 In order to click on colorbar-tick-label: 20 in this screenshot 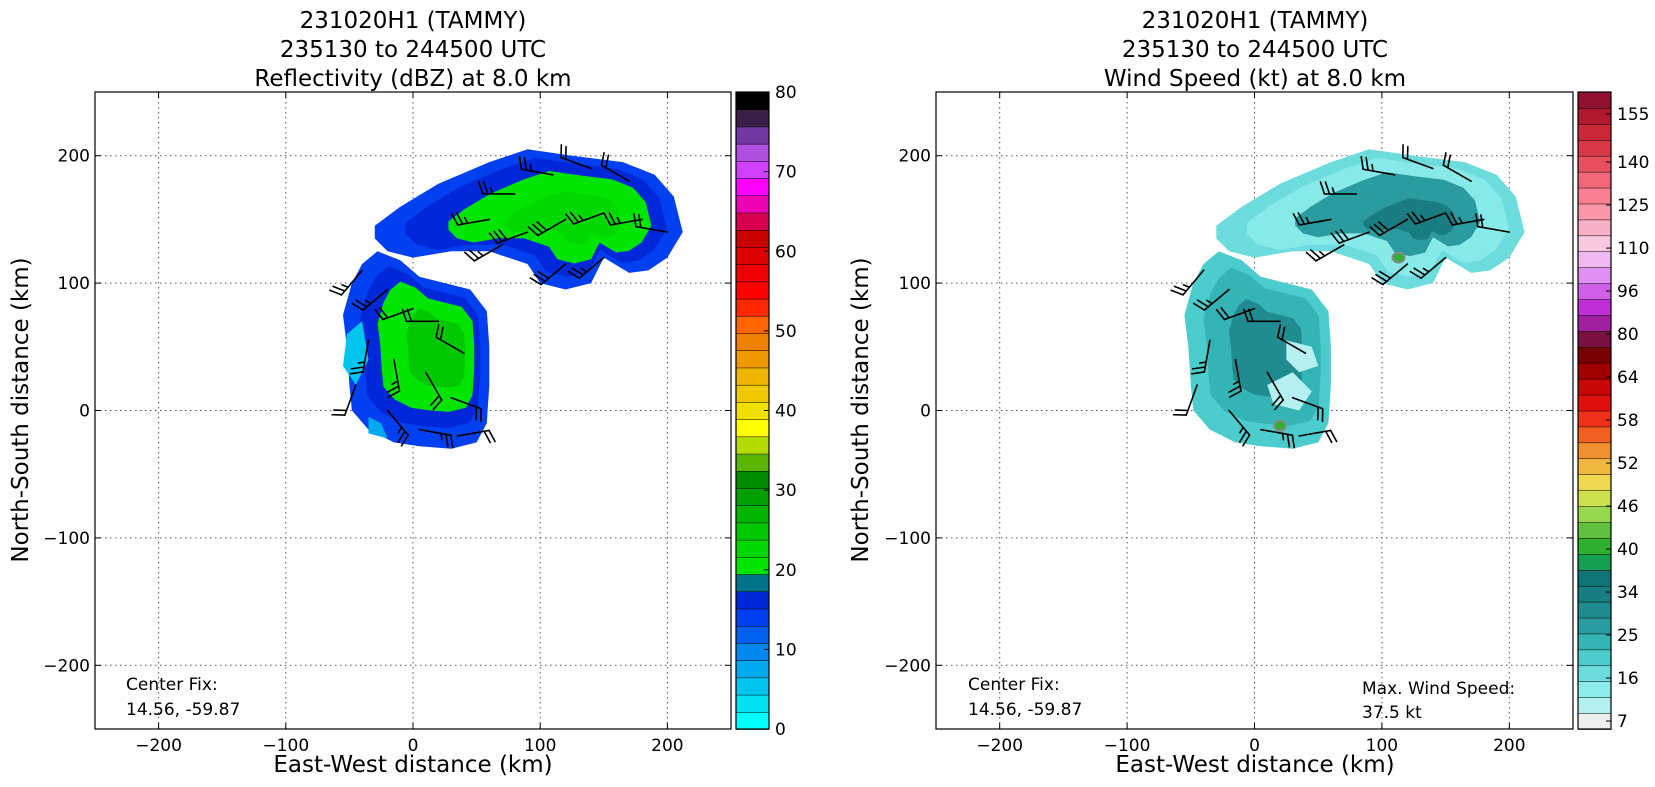, I will do `click(786, 571)`.